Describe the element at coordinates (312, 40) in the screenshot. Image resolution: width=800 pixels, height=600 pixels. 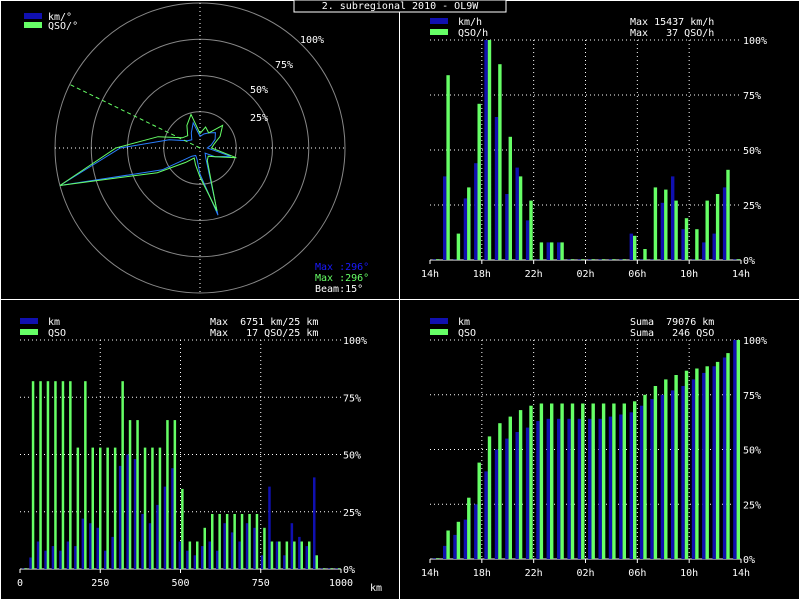
I see `ring-label-100: 100%` at that location.